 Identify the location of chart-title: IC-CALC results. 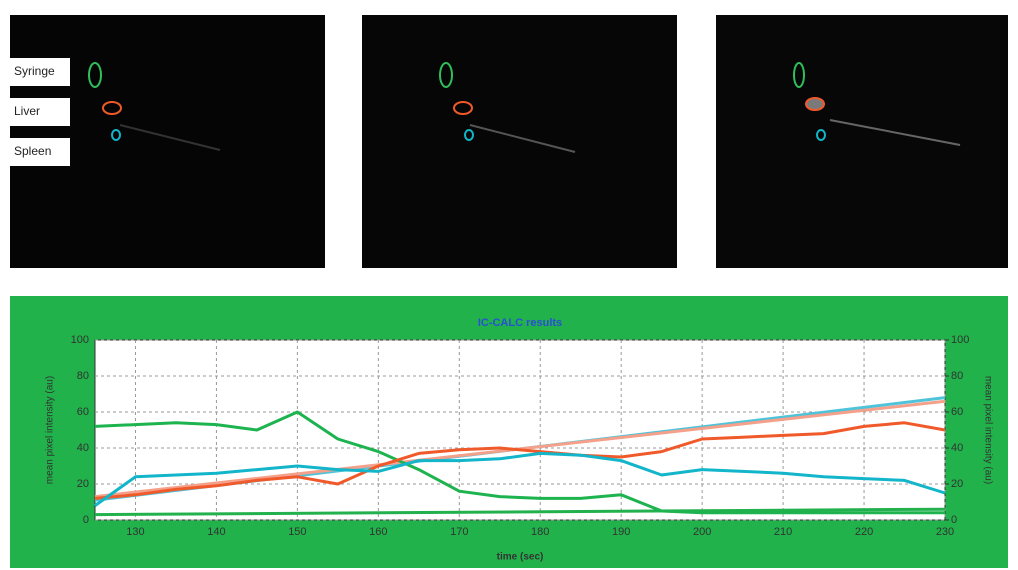
(520, 323).